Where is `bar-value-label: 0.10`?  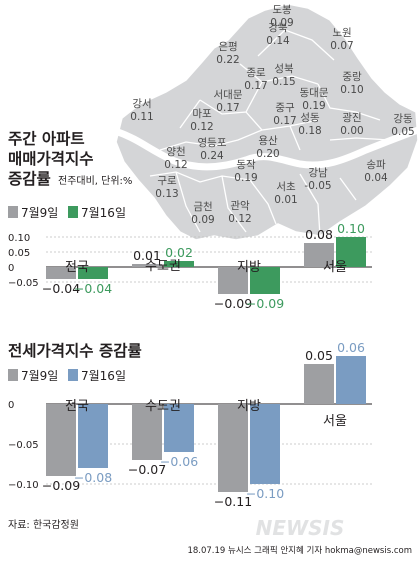
bar-value-label: 0.10 is located at coordinates (351, 228).